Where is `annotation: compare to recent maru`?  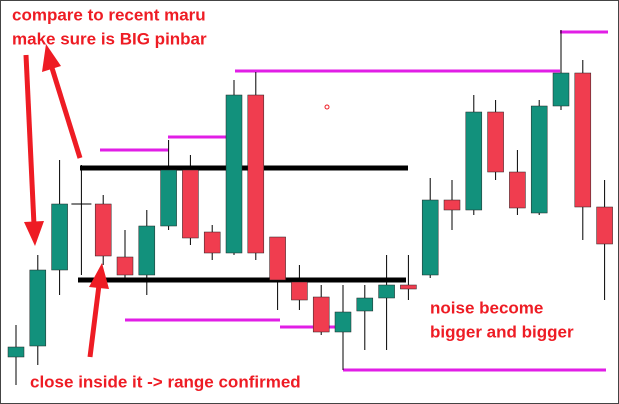 annotation: compare to recent maru is located at coordinates (109, 14).